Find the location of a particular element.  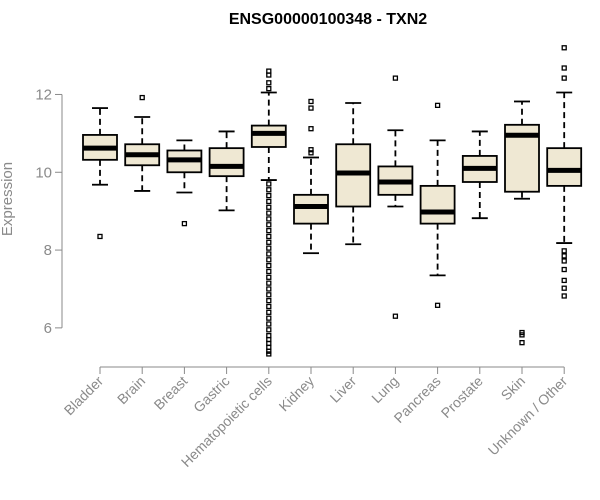

box-skin is located at coordinates (522, 223).